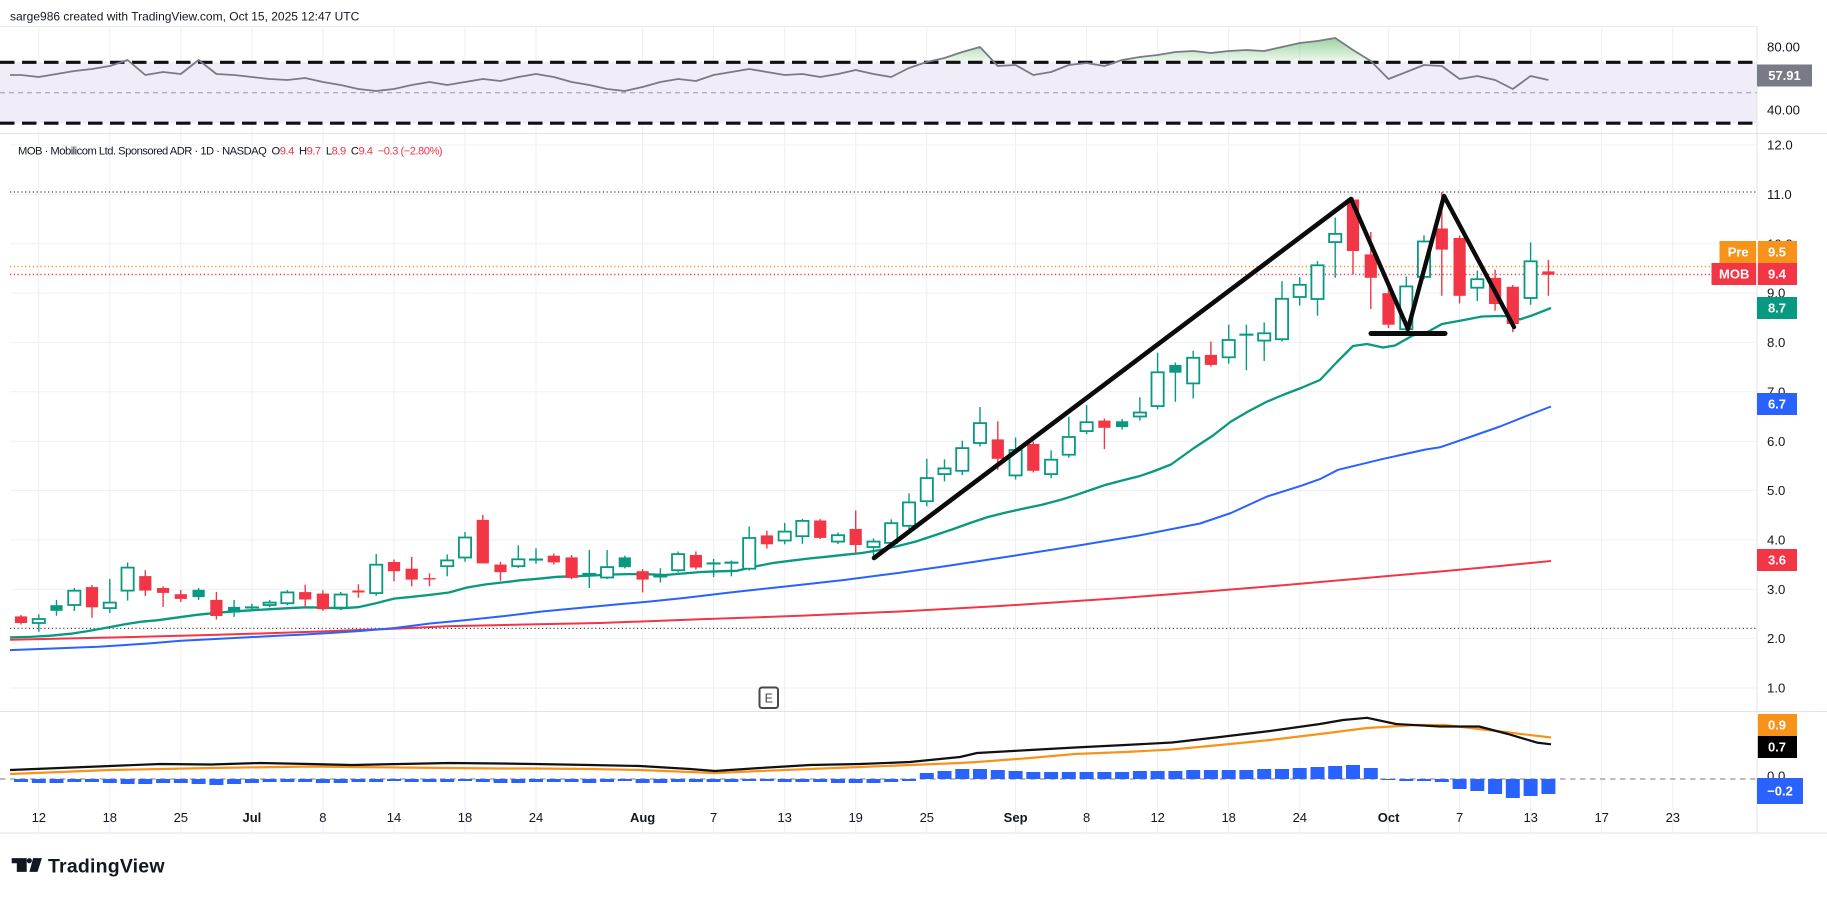 This screenshot has height=901, width=1827. I want to click on svg-text: Pre, so click(1738, 251).